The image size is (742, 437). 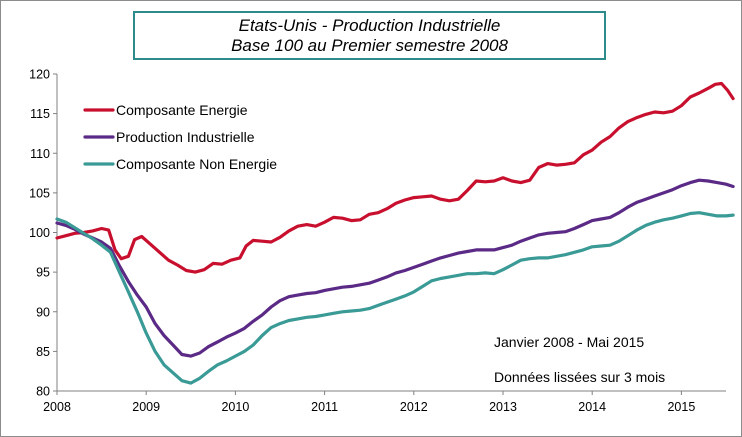 What do you see at coordinates (569, 342) in the screenshot?
I see `period-note: Janvier 2008 - Mai 2015` at bounding box center [569, 342].